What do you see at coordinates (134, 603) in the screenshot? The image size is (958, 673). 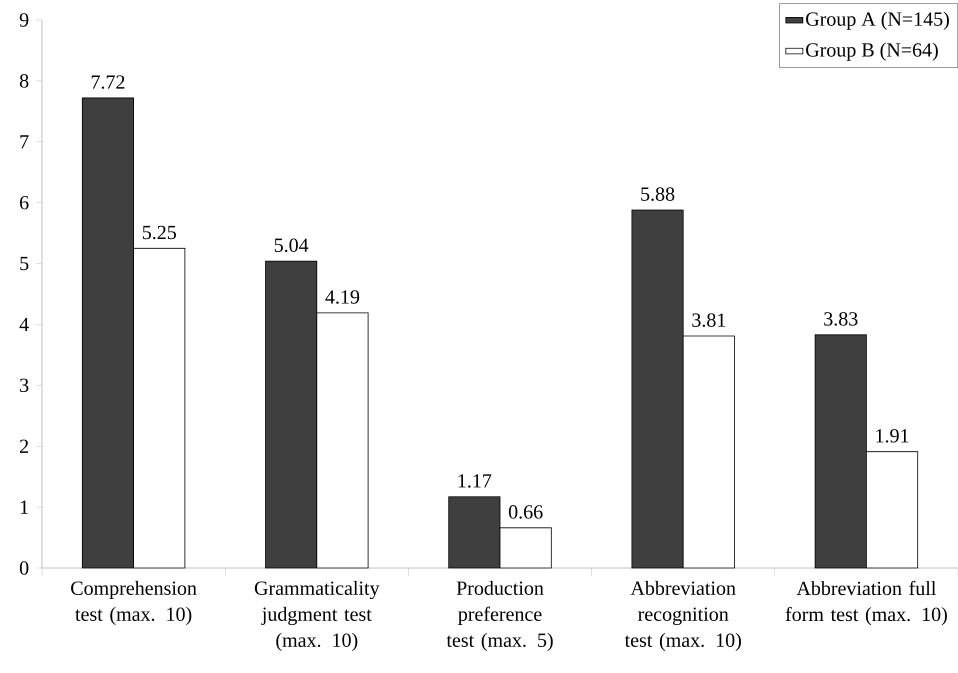 I see `x-tick-label: Comprehension test (max. 10)` at bounding box center [134, 603].